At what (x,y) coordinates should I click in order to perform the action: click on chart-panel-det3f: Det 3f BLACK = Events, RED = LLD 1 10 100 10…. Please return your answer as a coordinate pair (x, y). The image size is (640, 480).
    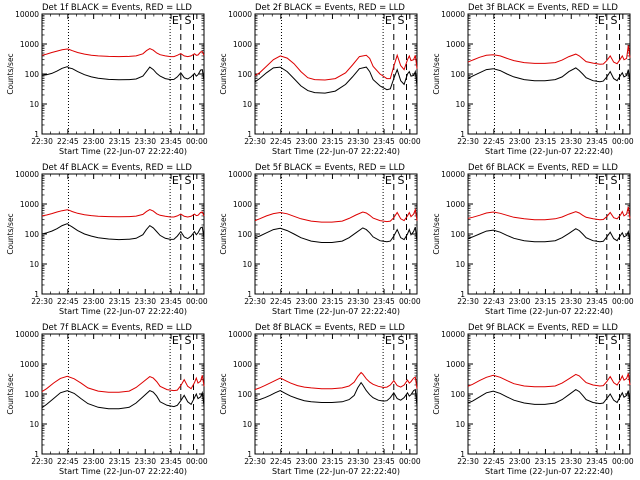
    Looking at the image, I should click on (533, 79).